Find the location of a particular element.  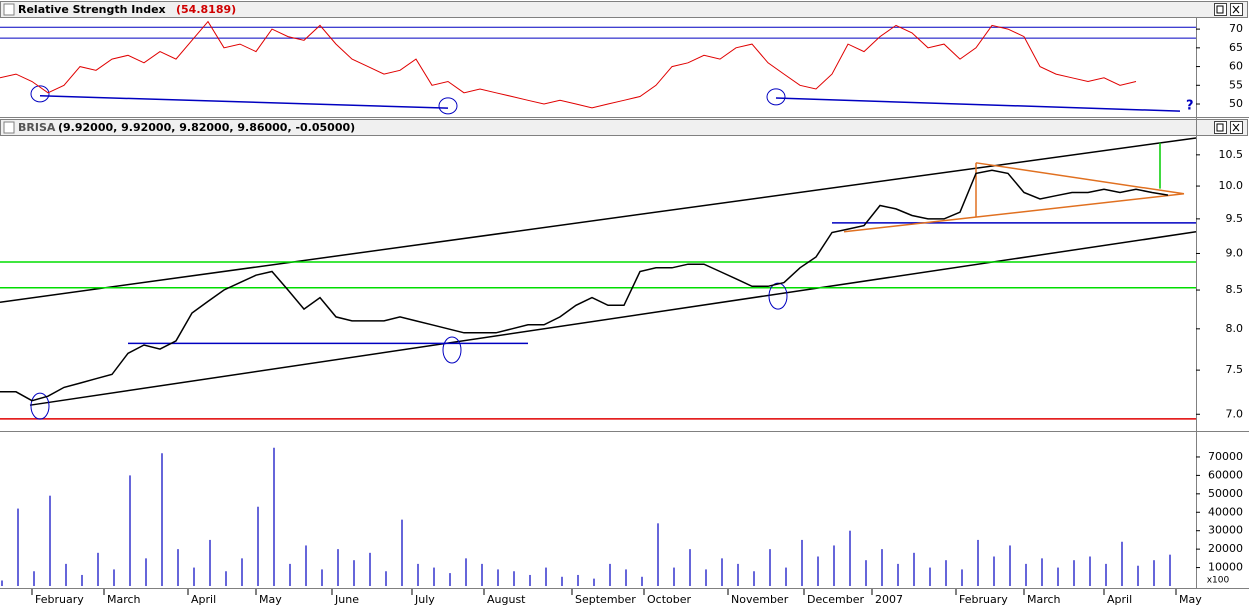

y-tick-label: 8.5 is located at coordinates (1235, 289).